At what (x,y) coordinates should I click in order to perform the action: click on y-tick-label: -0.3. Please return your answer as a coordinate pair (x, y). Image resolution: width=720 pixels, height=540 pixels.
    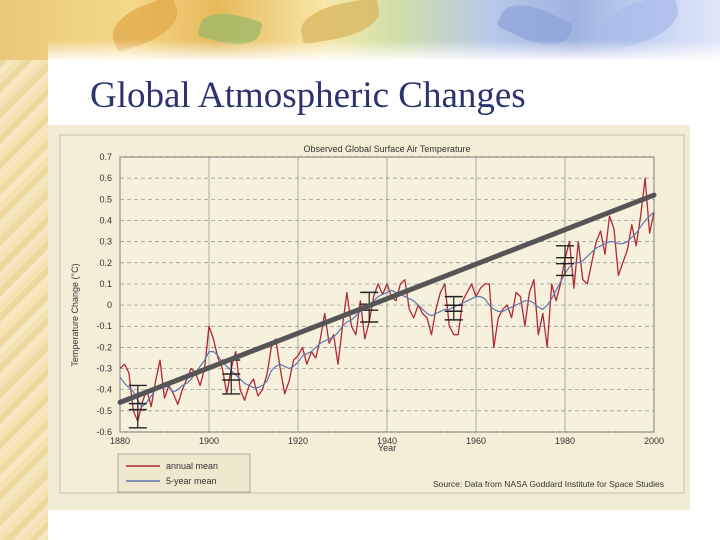
    Looking at the image, I should click on (104, 369).